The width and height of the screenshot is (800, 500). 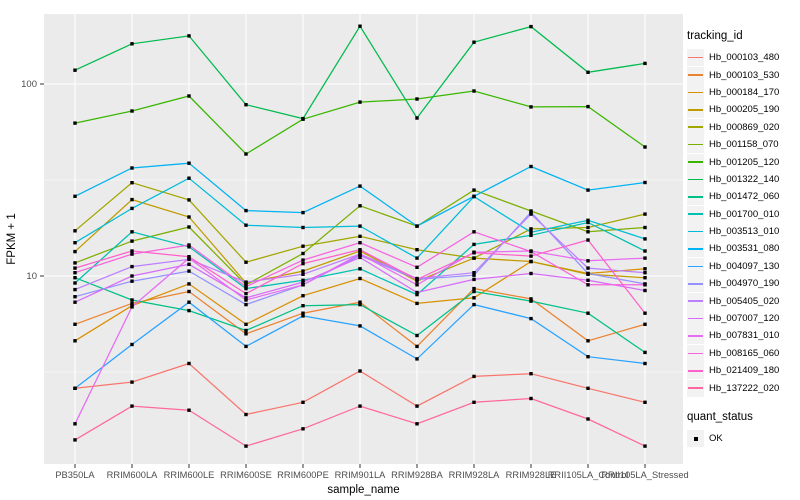 I want to click on y-tick-label: 10, so click(x=31, y=276).